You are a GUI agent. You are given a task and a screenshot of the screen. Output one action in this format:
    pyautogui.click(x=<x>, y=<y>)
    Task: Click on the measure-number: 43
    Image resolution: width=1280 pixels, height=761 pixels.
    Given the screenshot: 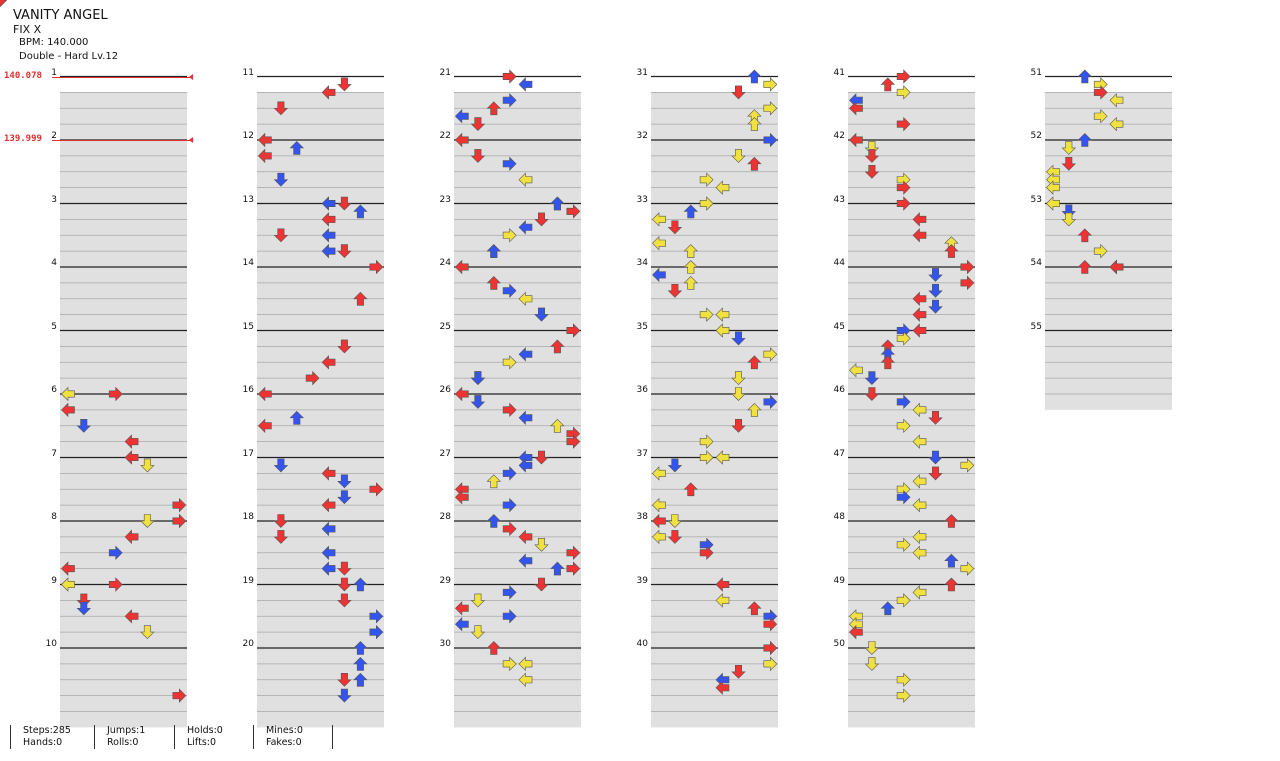 What is the action you would take?
    pyautogui.click(x=839, y=199)
    